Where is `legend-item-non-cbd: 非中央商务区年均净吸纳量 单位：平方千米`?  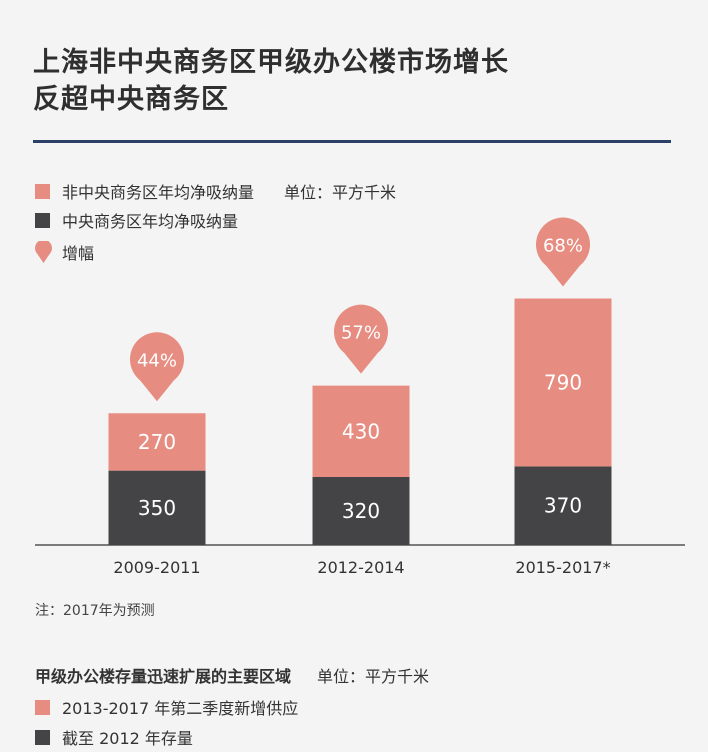 legend-item-non-cbd: 非中央商务区年均净吸纳量 单位：平方千米 is located at coordinates (215, 191).